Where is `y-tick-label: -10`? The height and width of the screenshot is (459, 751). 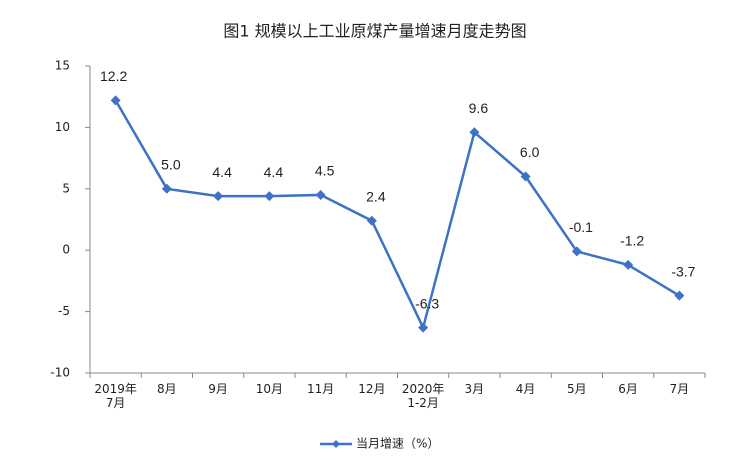 y-tick-label: -10 is located at coordinates (60, 373).